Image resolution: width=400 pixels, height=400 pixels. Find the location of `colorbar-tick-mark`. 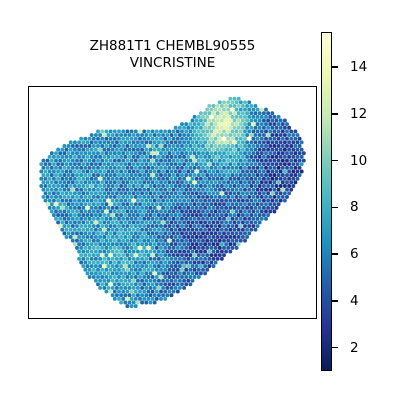

colorbar-tick-mark is located at coordinates (335, 160).